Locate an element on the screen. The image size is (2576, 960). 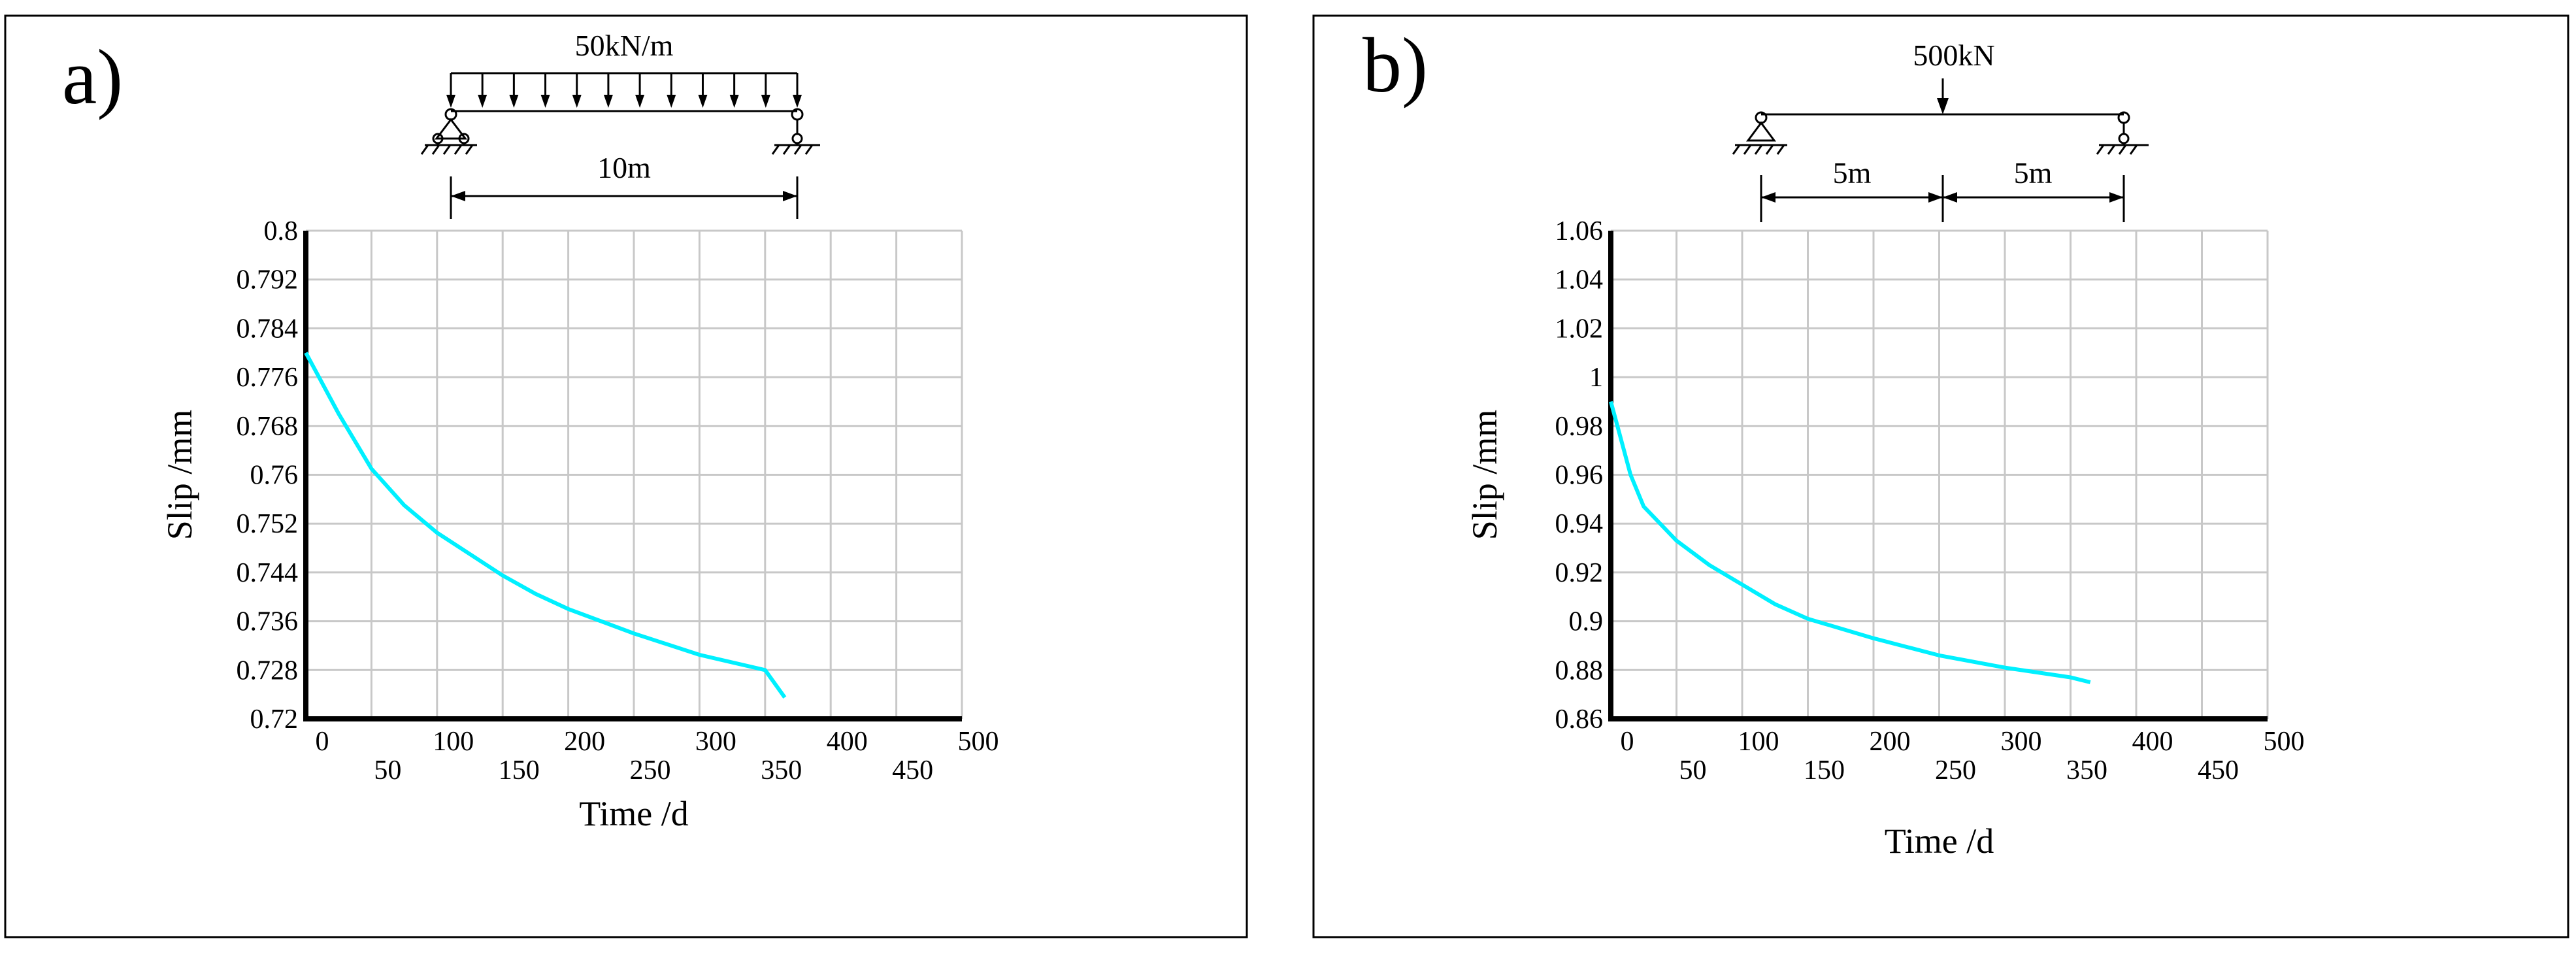
y-tick-label: 0.784 is located at coordinates (268, 329).